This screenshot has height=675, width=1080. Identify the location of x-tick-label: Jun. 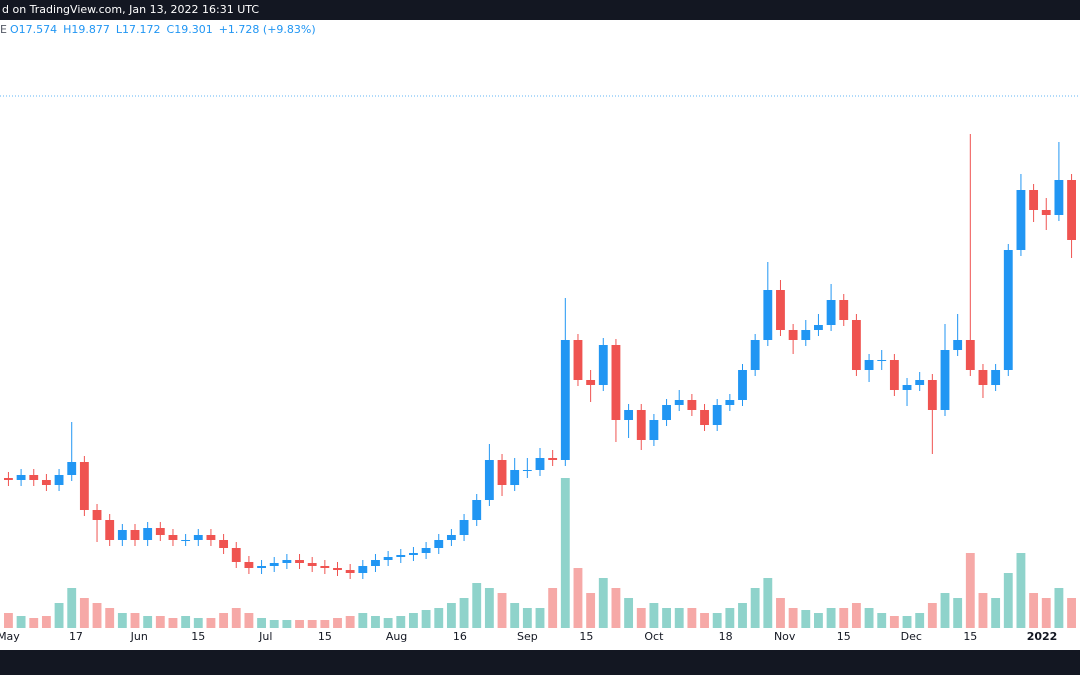
(139, 636).